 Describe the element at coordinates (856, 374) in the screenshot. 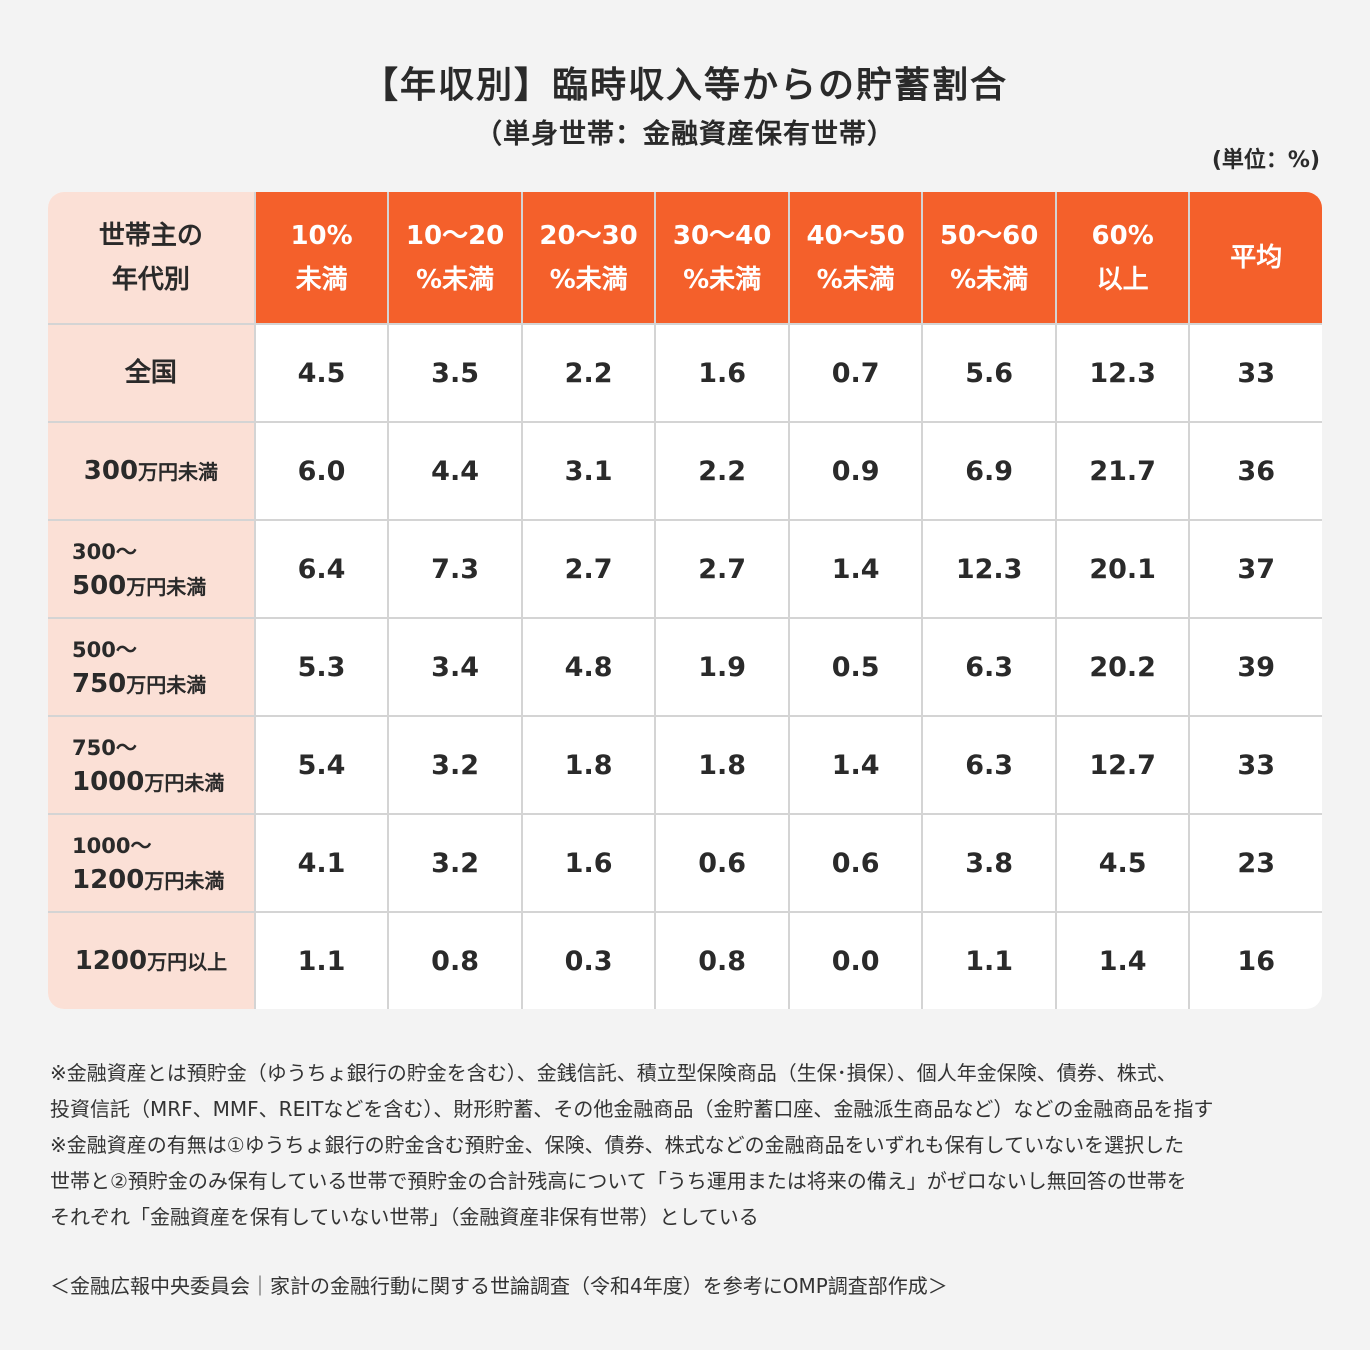

I see `table-cell: 0.7` at that location.